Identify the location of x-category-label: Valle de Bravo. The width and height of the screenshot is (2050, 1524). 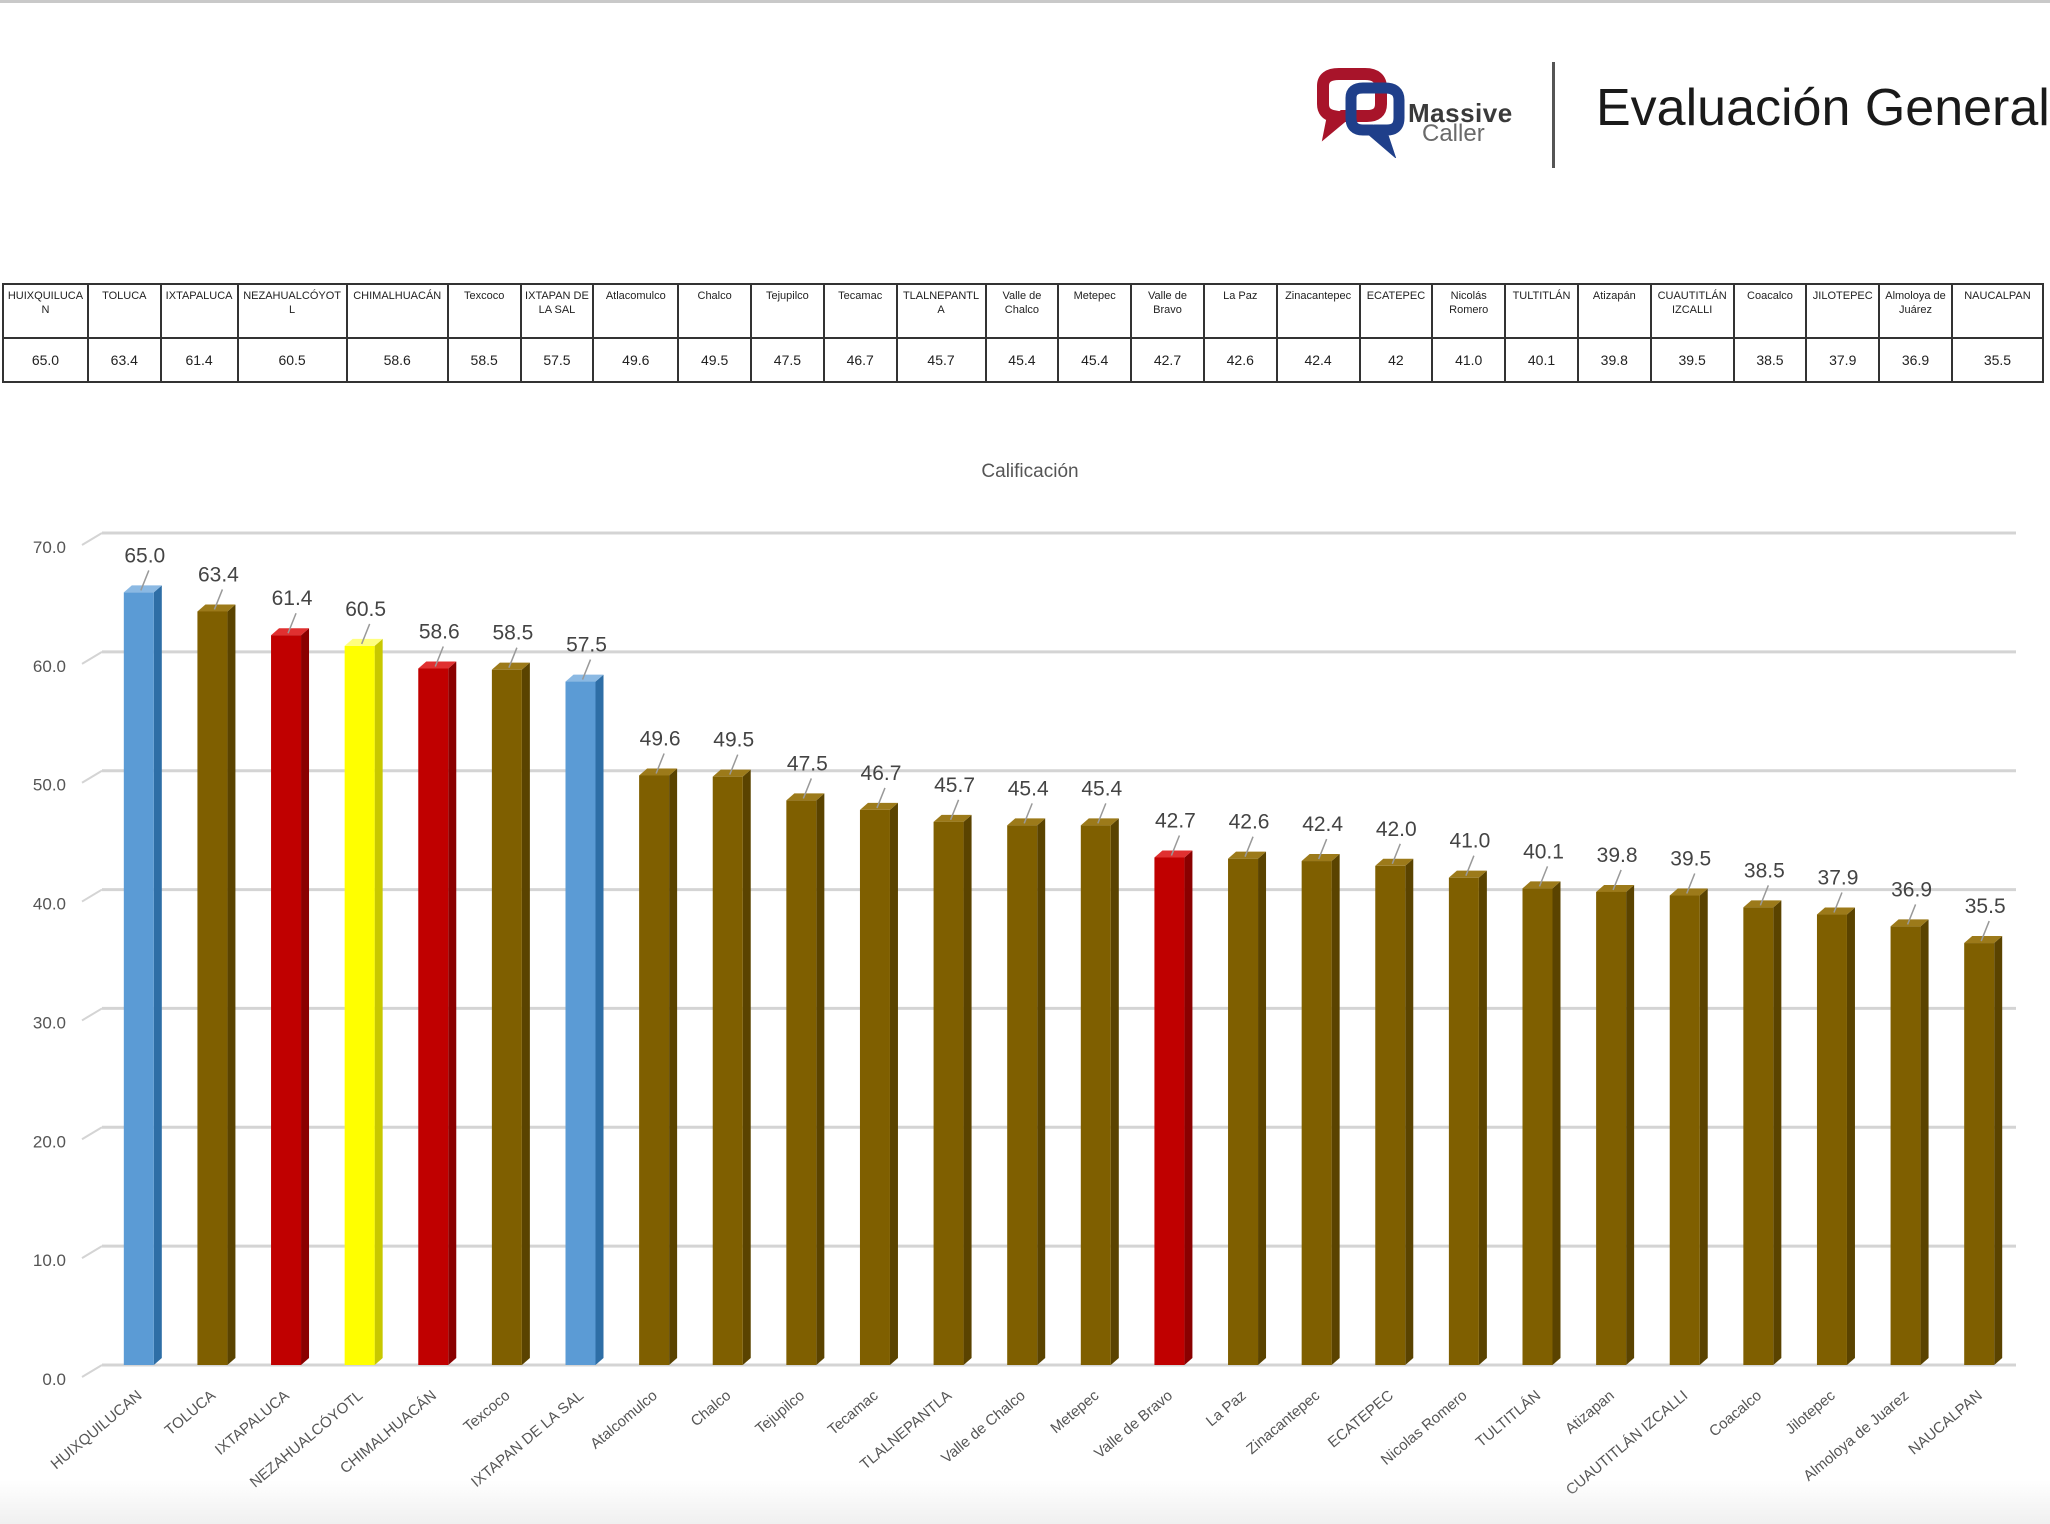
(1133, 1424).